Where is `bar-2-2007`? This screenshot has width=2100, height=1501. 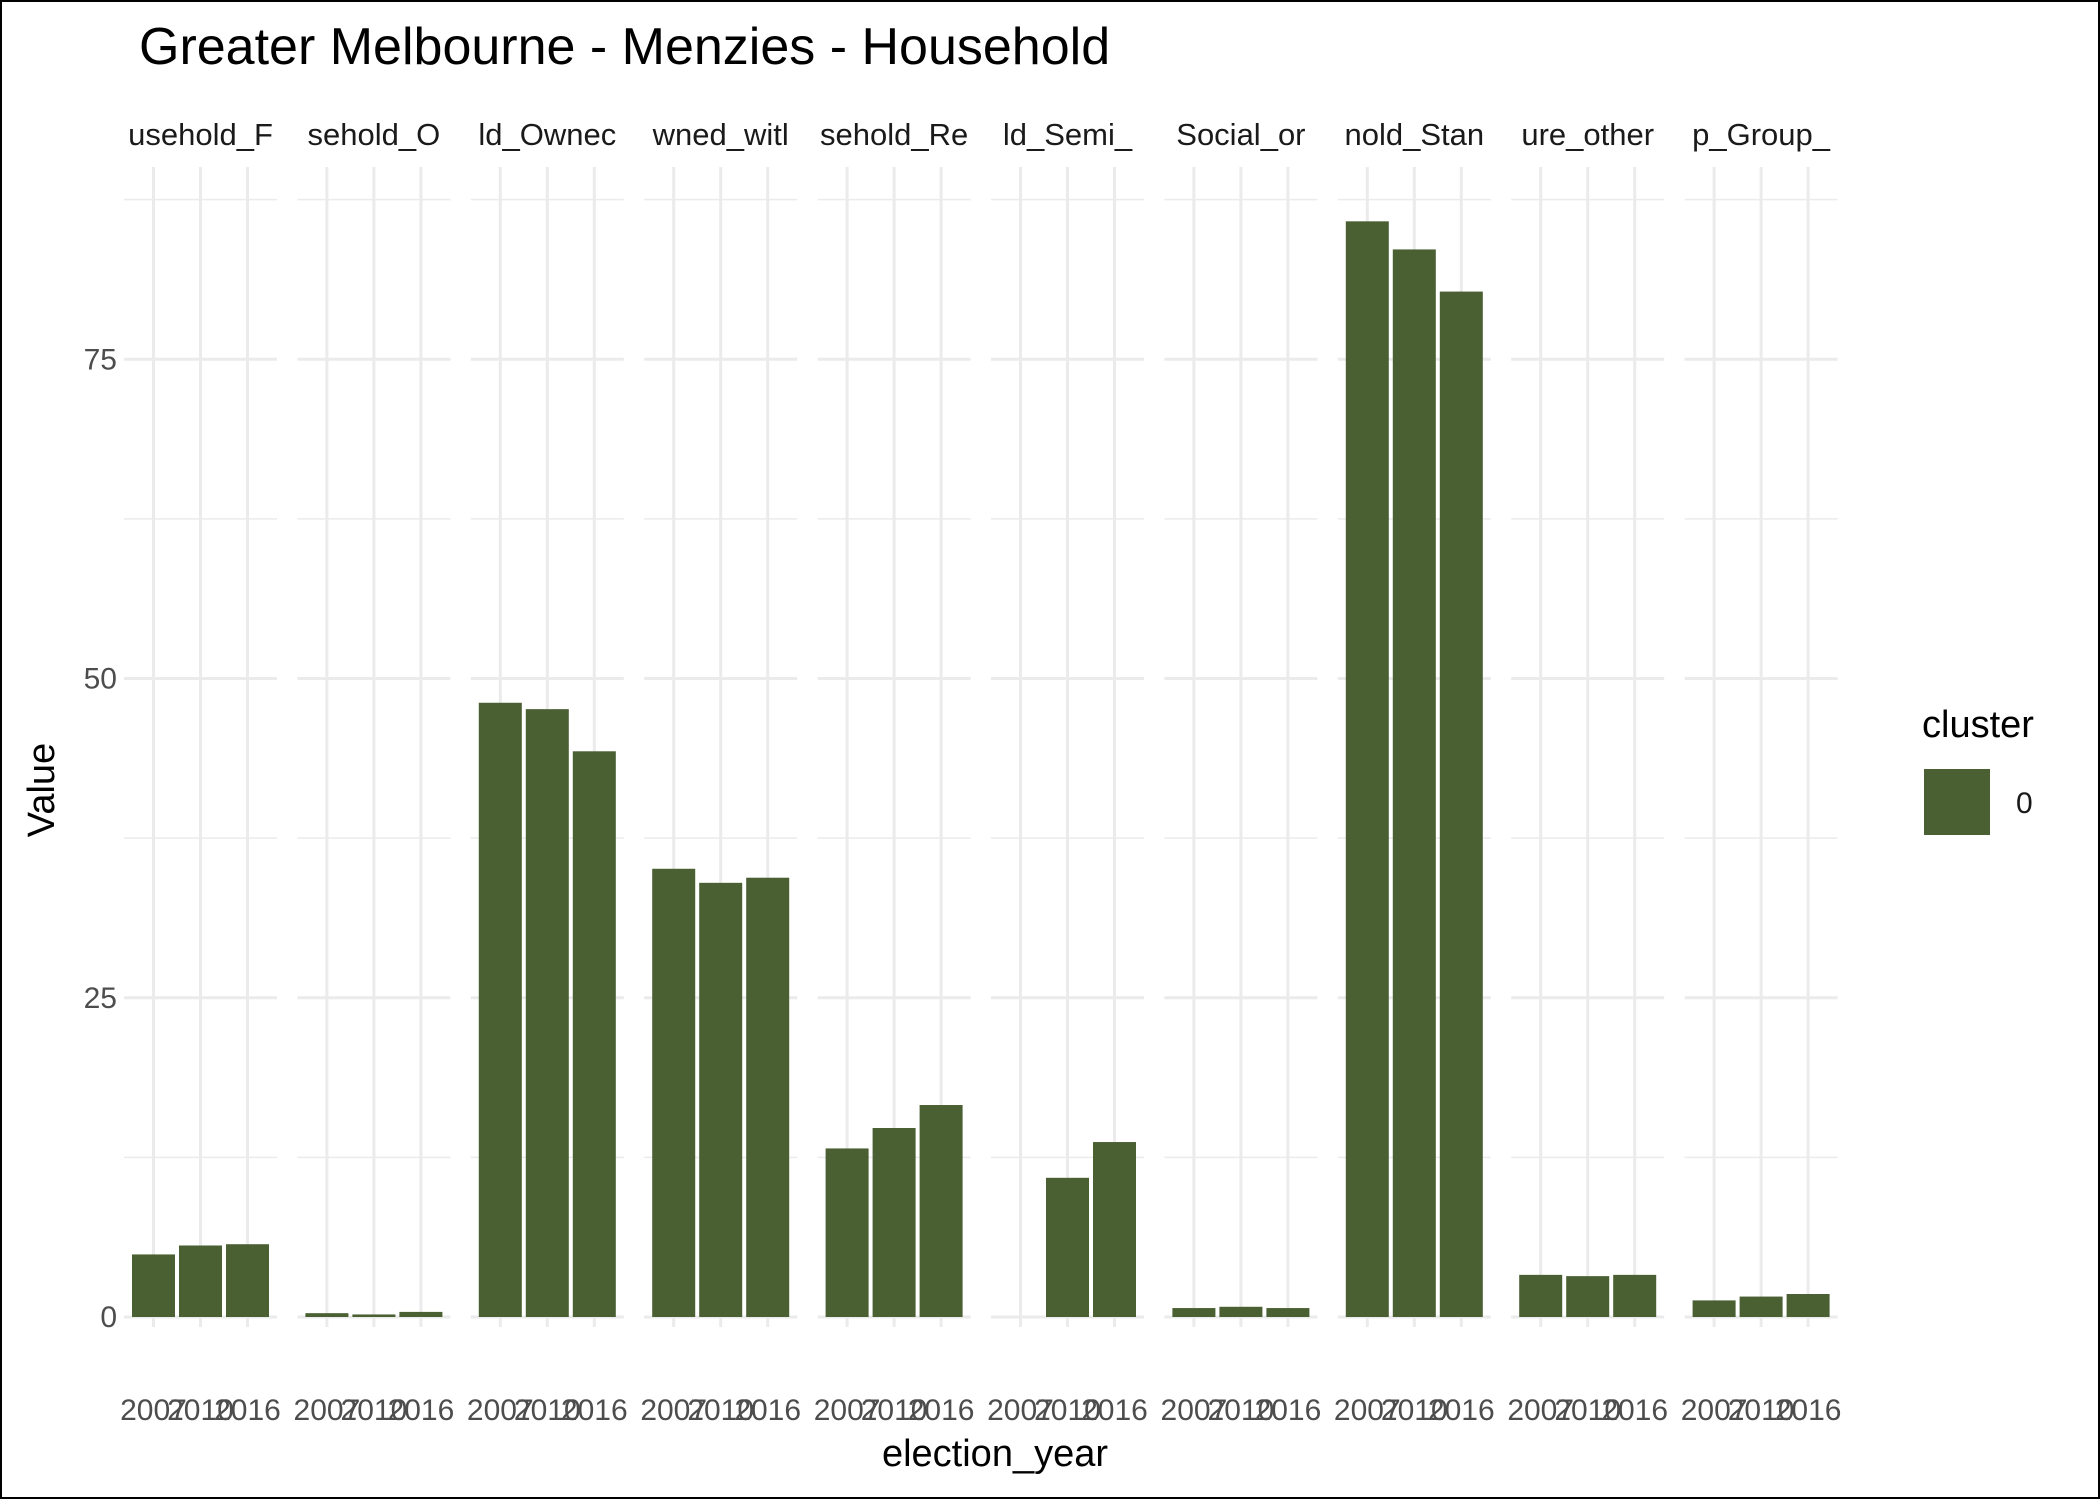
bar-2-2007 is located at coordinates (500, 1009).